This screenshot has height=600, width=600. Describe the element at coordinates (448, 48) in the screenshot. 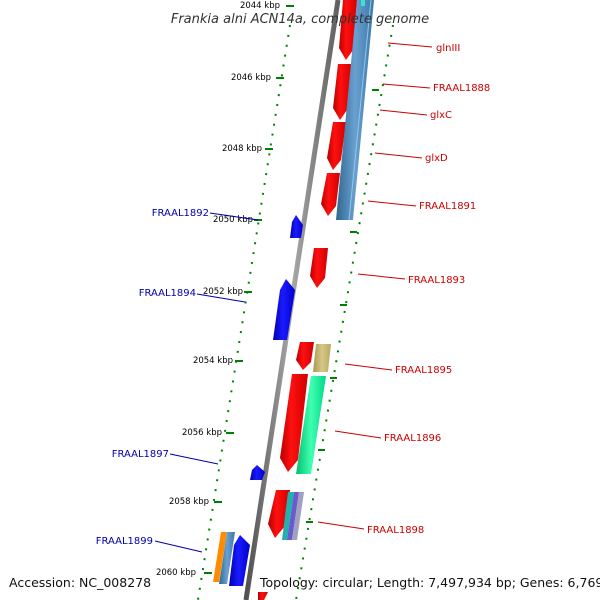

I see `label-glnIII: glnIII` at that location.